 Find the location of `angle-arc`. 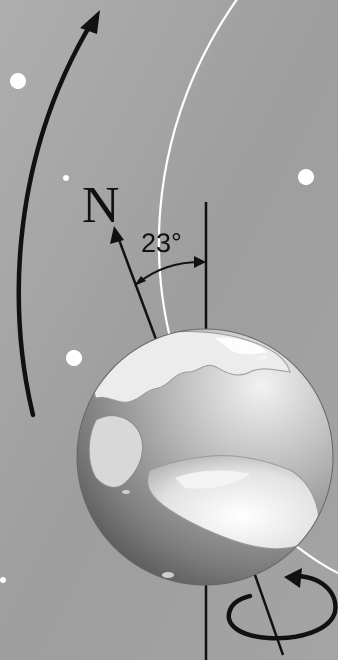

angle-arc is located at coordinates (170, 271).